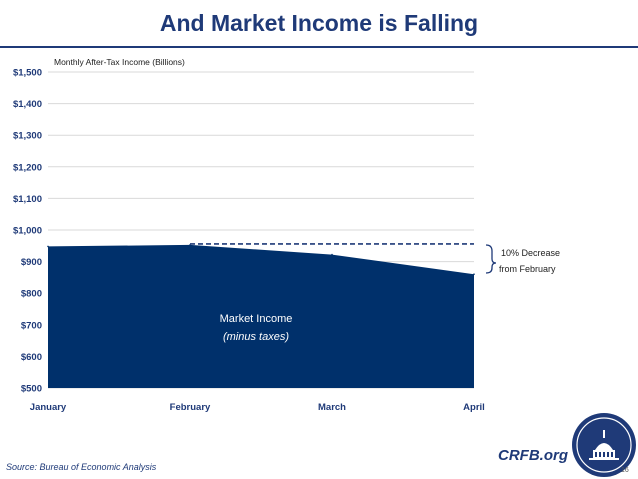 Image resolution: width=638 pixels, height=479 pixels. I want to click on x-tick-label: March, so click(332, 407).